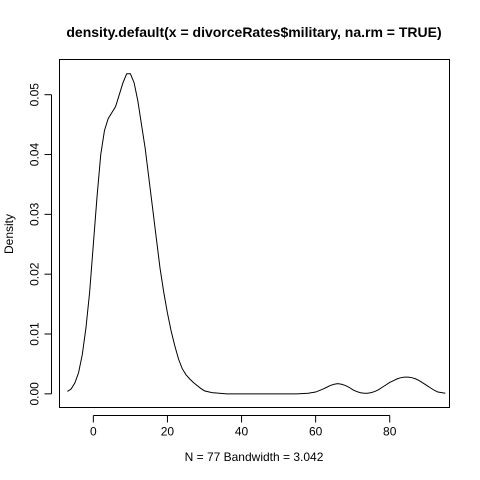 The height and width of the screenshot is (480, 480). What do you see at coordinates (316, 432) in the screenshot?
I see `x-tick-label: 60` at bounding box center [316, 432].